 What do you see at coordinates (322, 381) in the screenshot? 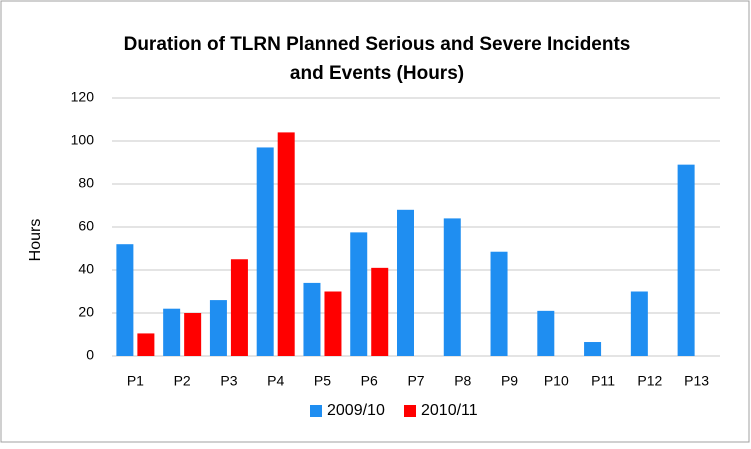
I see `x-tick-label: P5` at bounding box center [322, 381].